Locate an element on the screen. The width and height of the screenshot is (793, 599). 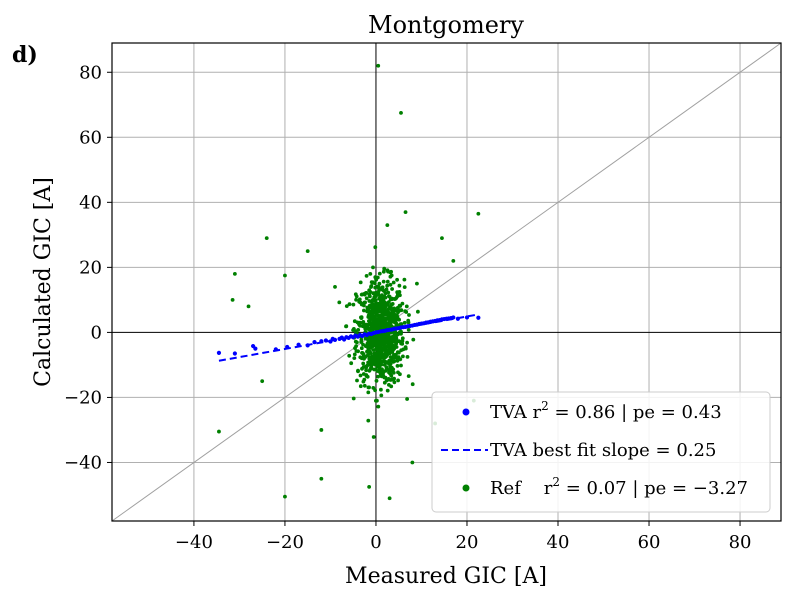
y-tick-label: 20 is located at coordinates (90, 267).